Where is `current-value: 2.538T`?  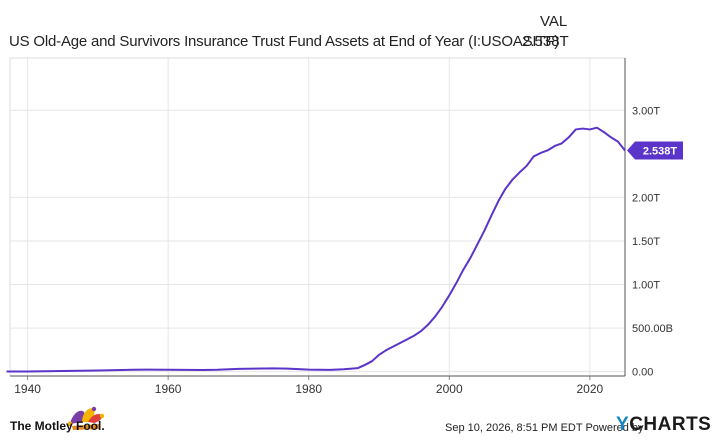
current-value: 2.538T is located at coordinates (545, 41).